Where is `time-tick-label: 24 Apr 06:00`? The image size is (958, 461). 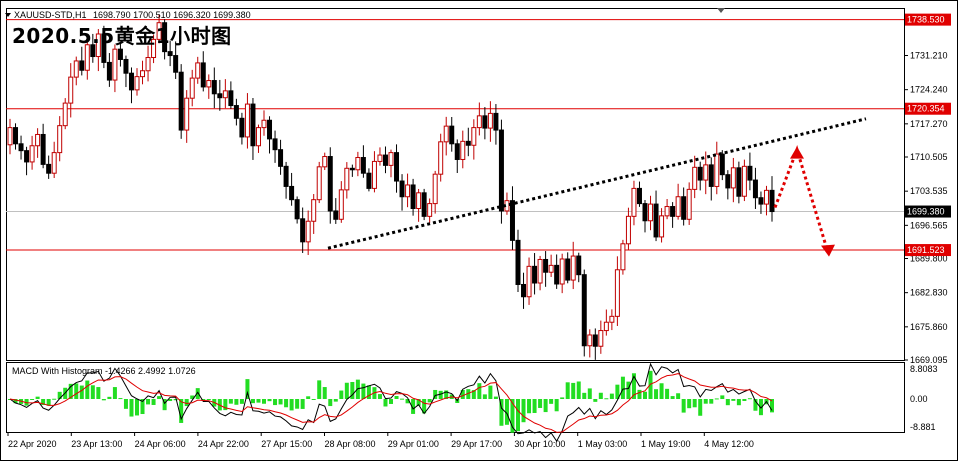 time-tick-label: 24 Apr 06:00 is located at coordinates (160, 444).